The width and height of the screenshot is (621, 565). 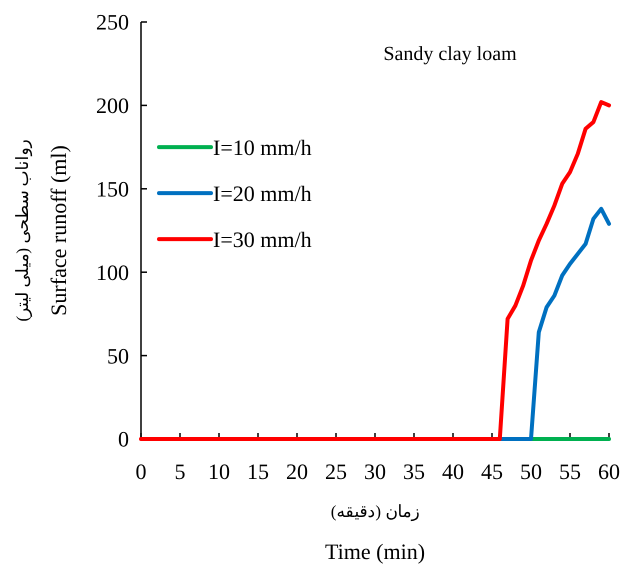 I want to click on y-tick-label: 250, so click(x=112, y=22).